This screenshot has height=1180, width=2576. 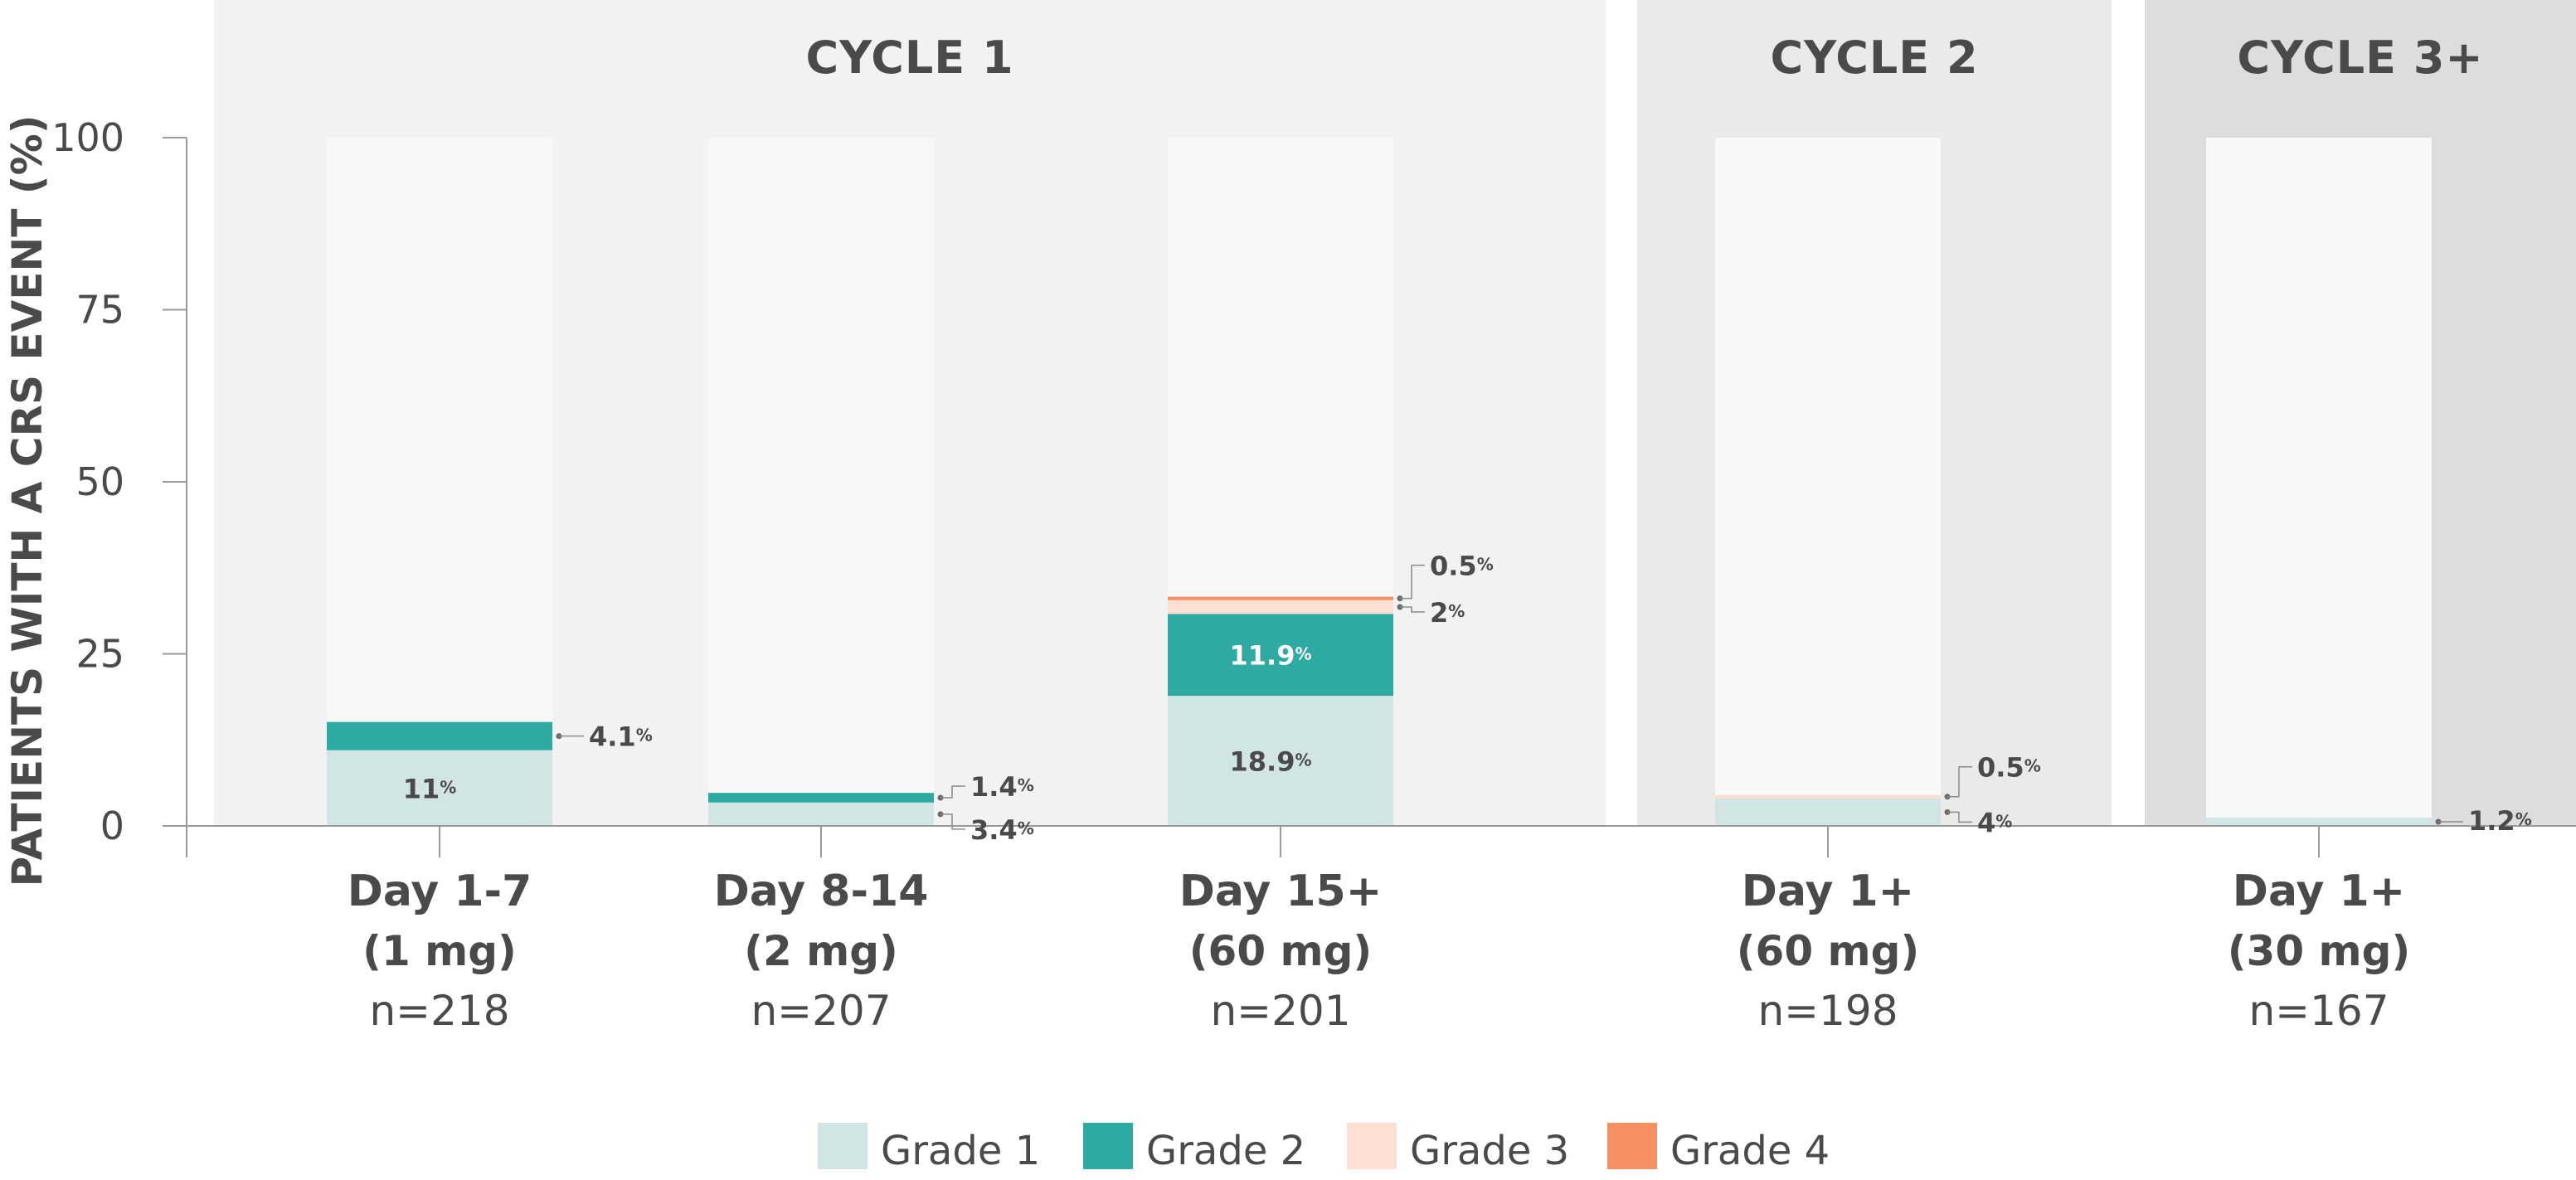 What do you see at coordinates (27, 500) in the screenshot?
I see `y-axis-label: PATIENTS WITH A CRS EVENT (%)` at bounding box center [27, 500].